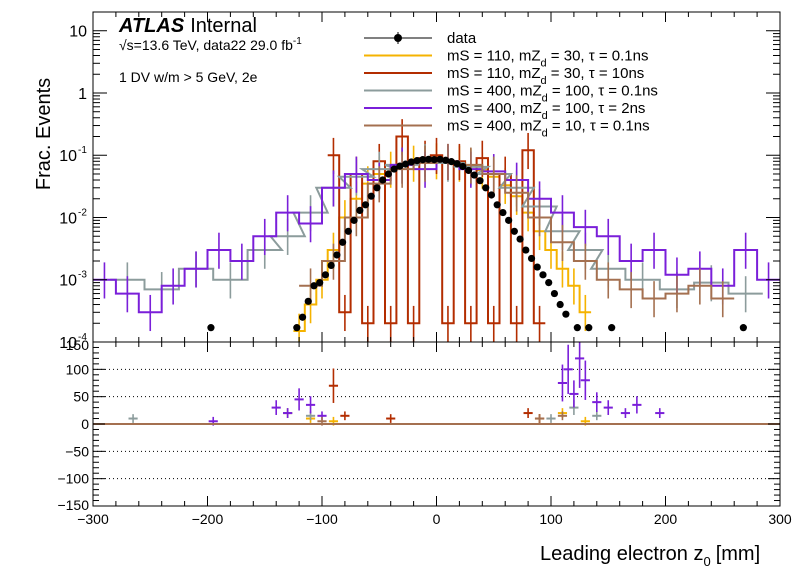  What do you see at coordinates (223, 26) in the screenshot?
I see `atlas-status-label: Internal` at bounding box center [223, 26].